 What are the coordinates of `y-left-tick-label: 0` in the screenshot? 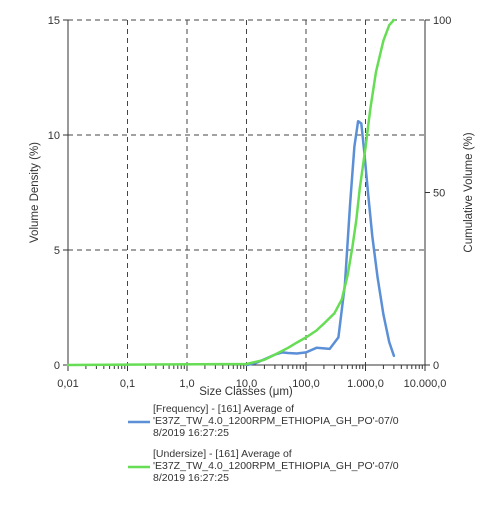 It's located at (57, 366).